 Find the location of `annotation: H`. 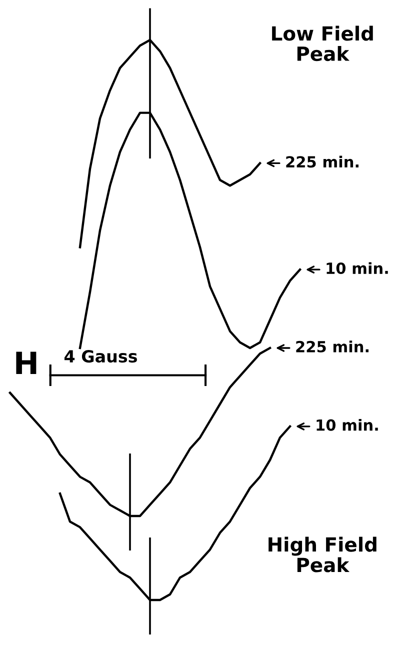

annotation: H is located at coordinates (26, 363).